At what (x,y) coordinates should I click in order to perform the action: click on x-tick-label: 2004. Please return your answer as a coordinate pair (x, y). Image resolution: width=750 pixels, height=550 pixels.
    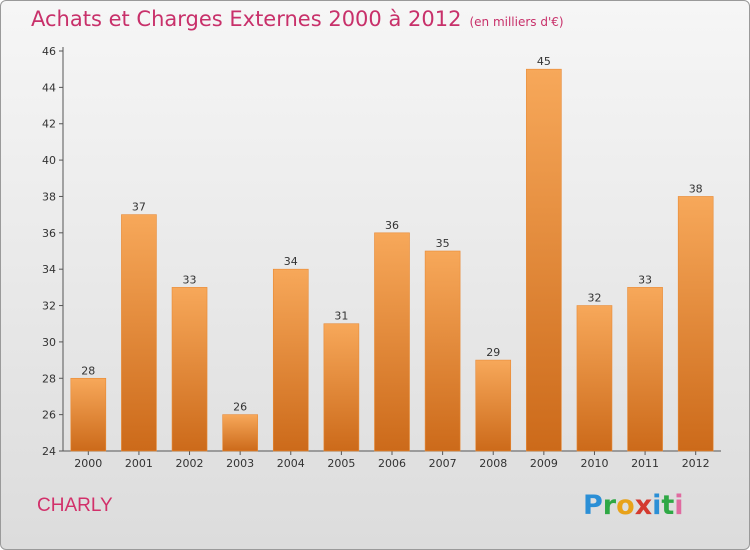
    Looking at the image, I should click on (291, 463).